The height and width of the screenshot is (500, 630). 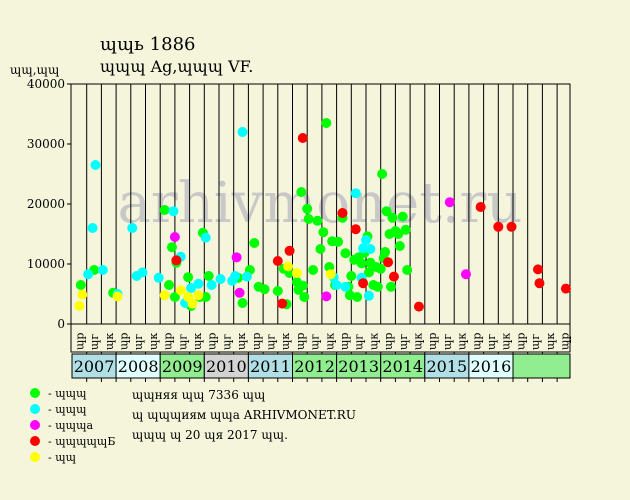 What do you see at coordinates (35, 70) in the screenshot?
I see `y-axis-unit: ɰɰ,ɰɰ` at bounding box center [35, 70].